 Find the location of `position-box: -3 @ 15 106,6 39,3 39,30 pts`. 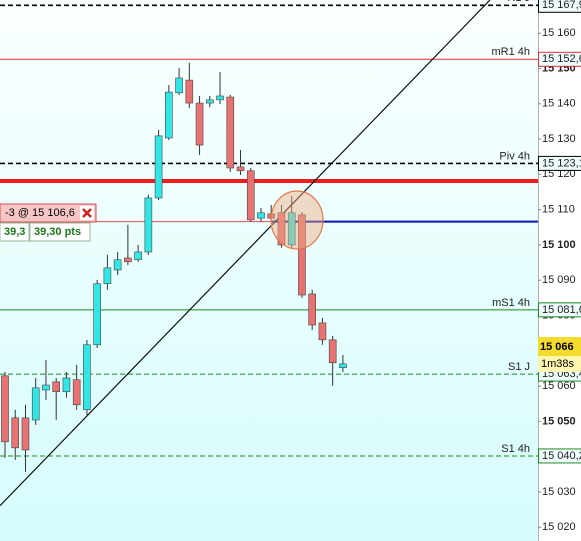

position-box: -3 @ 15 106,6 39,3 39,30 pts is located at coordinates (48, 222).